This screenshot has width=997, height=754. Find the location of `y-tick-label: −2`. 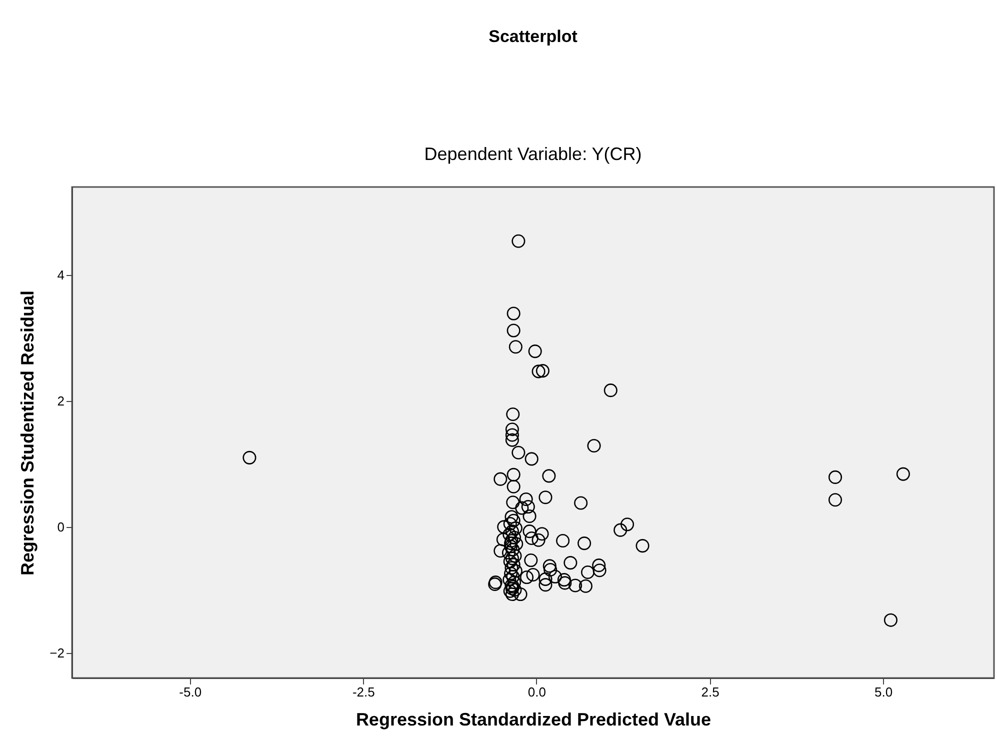

y-tick-label: −2 is located at coordinates (57, 652).